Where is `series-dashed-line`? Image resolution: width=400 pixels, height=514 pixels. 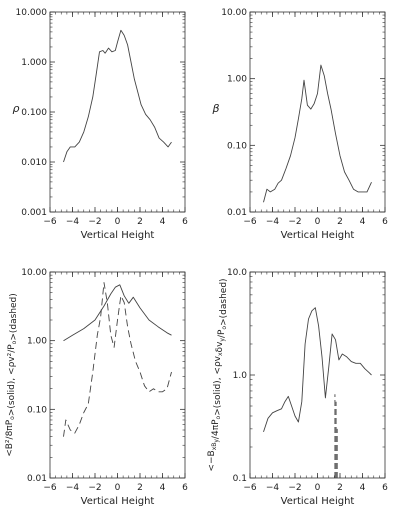
series-dashed-line is located at coordinates (117, 359).